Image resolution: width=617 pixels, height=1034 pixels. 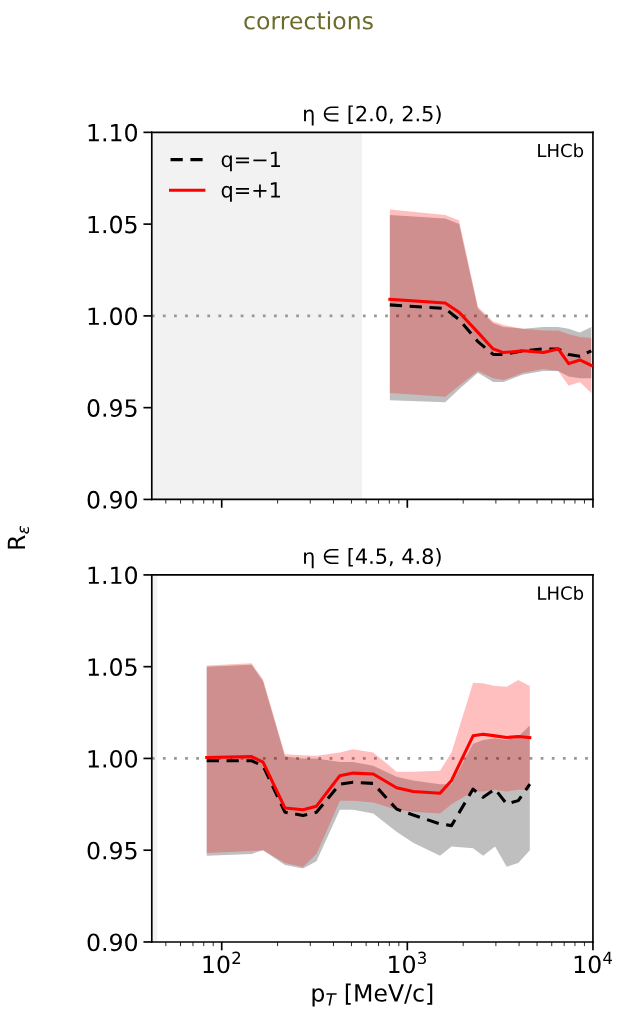 I want to click on text: corrections, so click(x=308, y=20).